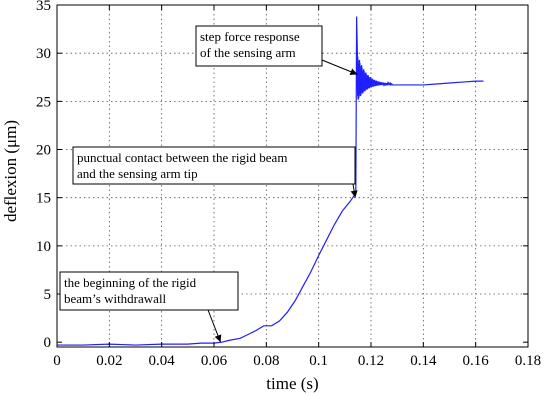 The image size is (544, 396). Describe the element at coordinates (48, 295) in the screenshot. I see `y-tick-label: 5` at that location.